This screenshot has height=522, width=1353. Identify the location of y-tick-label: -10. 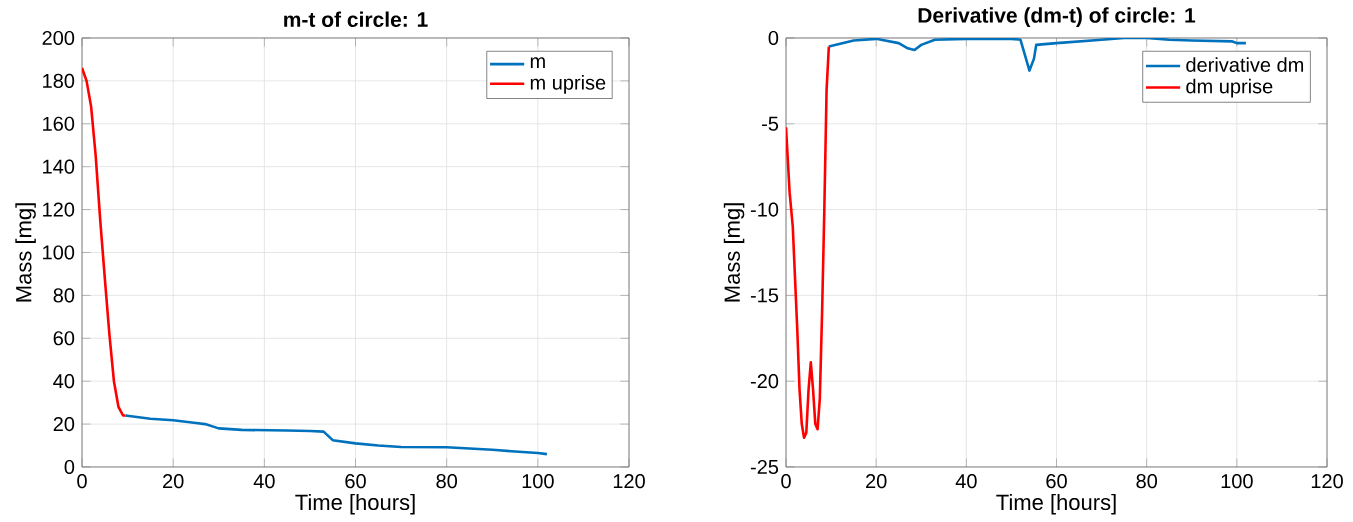
(764, 209).